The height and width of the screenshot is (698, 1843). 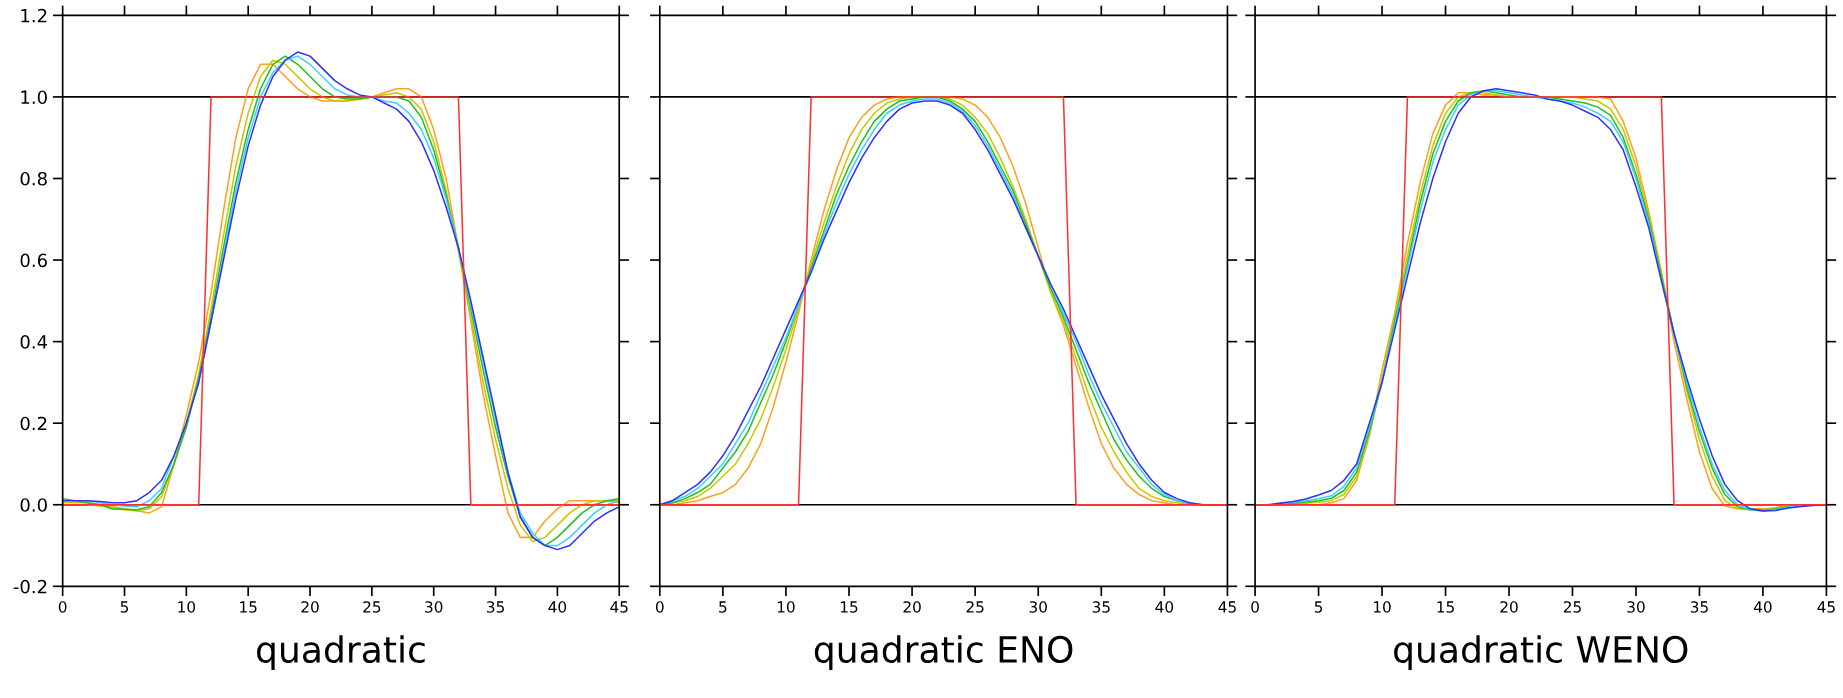 What do you see at coordinates (33, 423) in the screenshot?
I see `y-tick-label: 0.2` at bounding box center [33, 423].